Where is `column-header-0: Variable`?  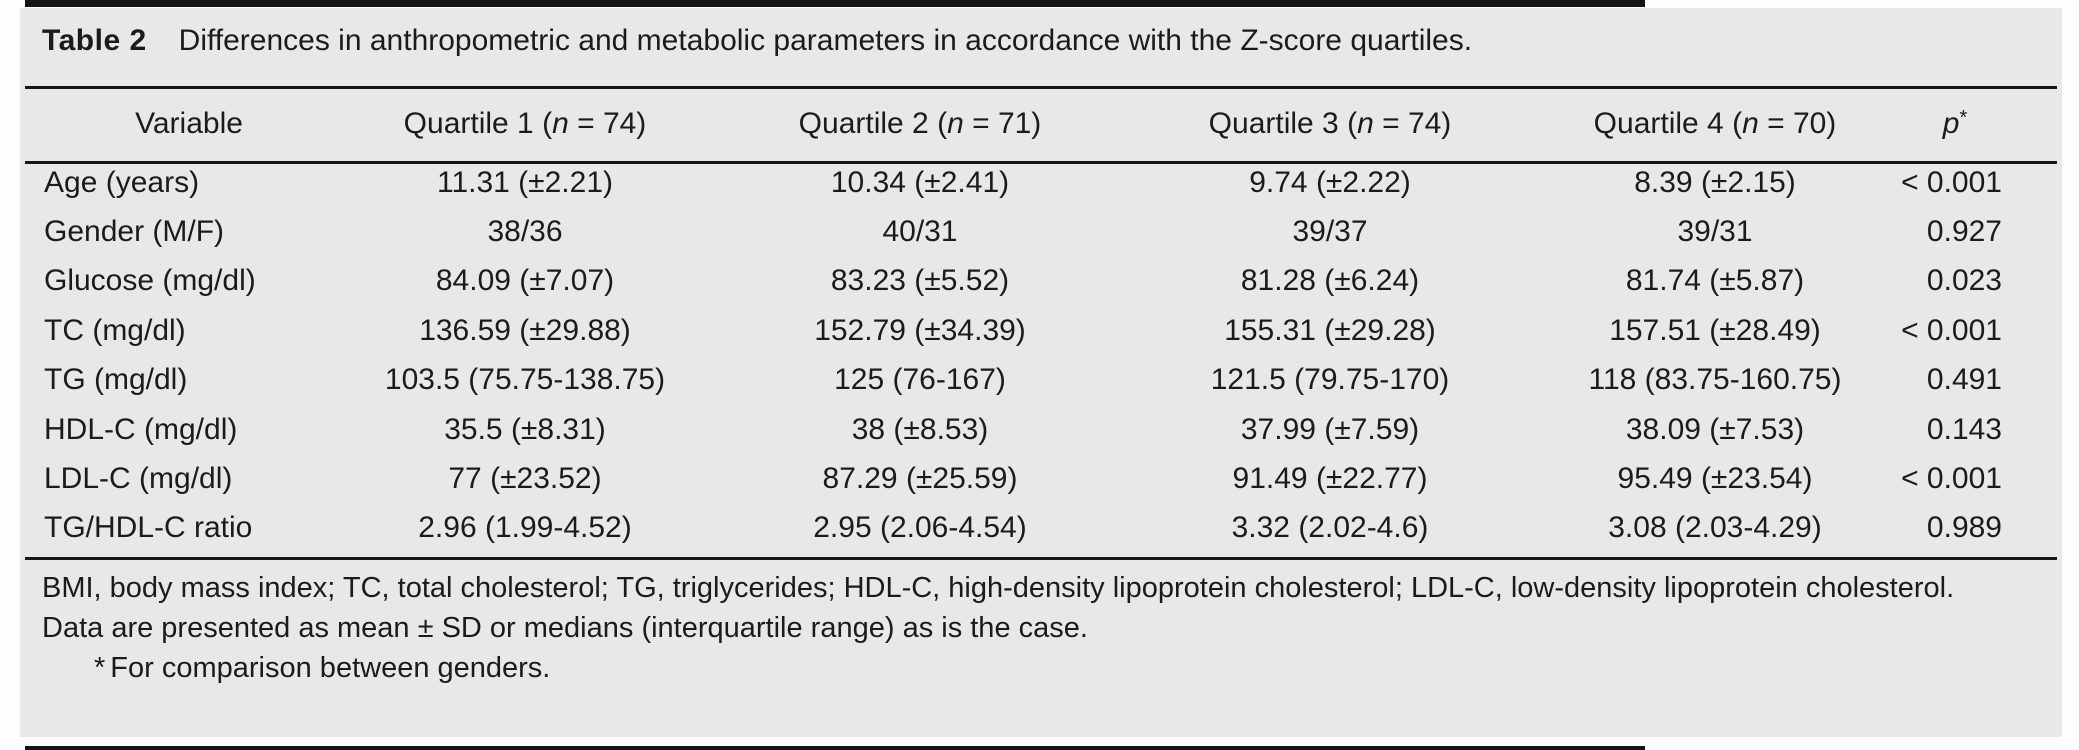
column-header-0: Variable is located at coordinates (189, 123).